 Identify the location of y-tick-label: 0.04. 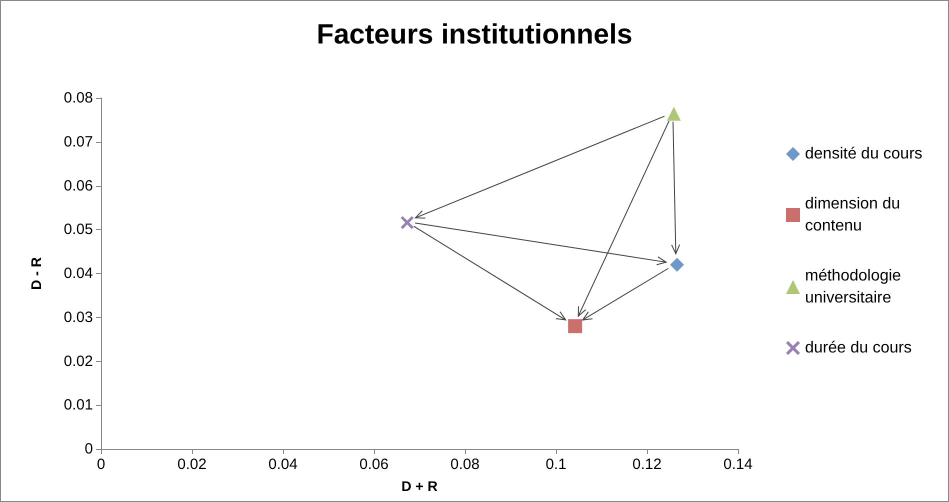
(78, 273).